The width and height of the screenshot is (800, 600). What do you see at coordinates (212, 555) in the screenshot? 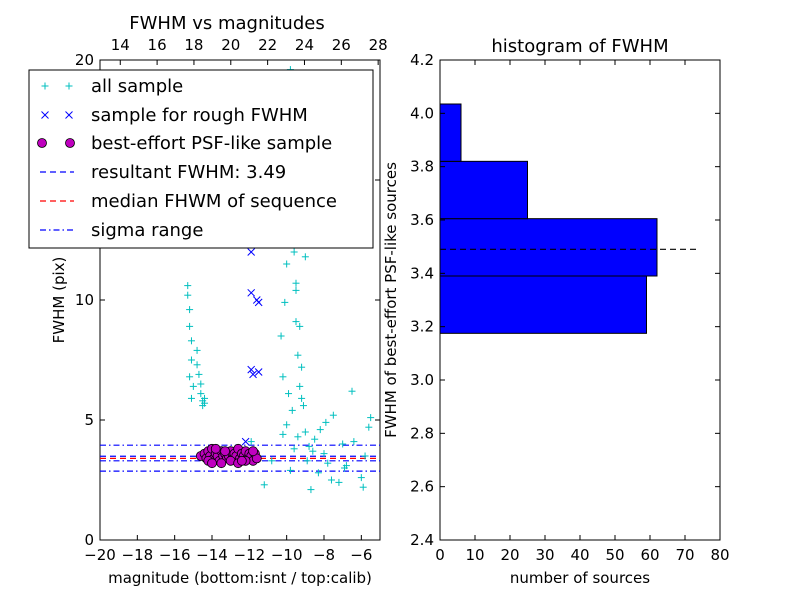
I see `scatter-xtick-label: −14` at bounding box center [212, 555].